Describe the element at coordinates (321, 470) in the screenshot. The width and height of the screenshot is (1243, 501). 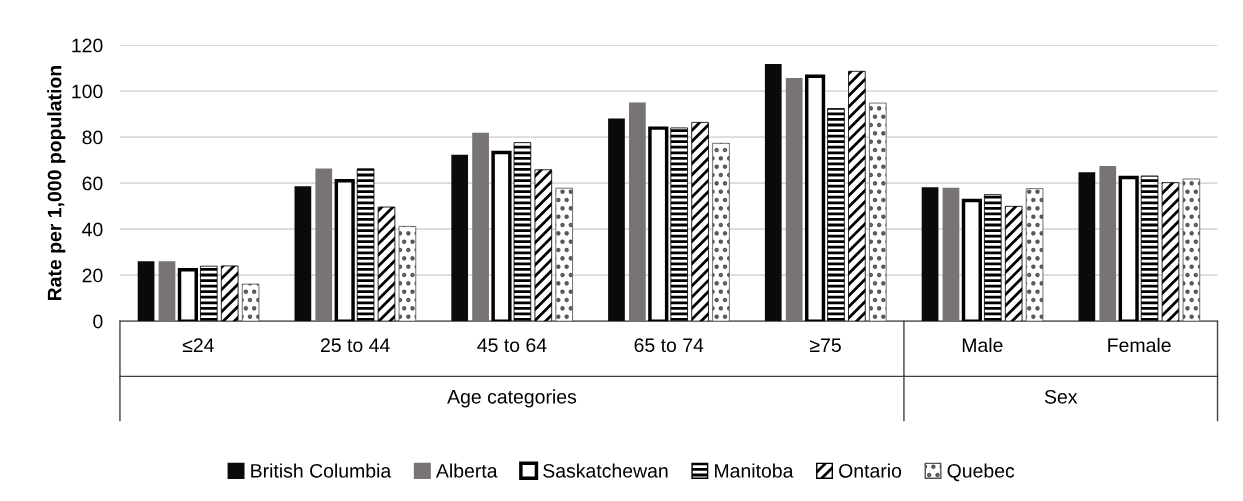
I see `legend-label: British Columbia` at that location.